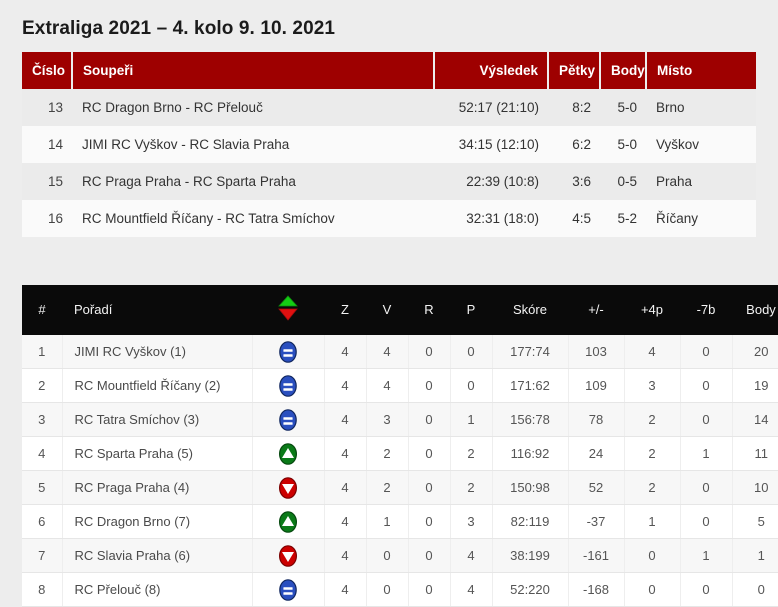 This screenshot has width=778, height=607. What do you see at coordinates (47, 70) in the screenshot?
I see `matches-col-cislo: Číslo` at bounding box center [47, 70].